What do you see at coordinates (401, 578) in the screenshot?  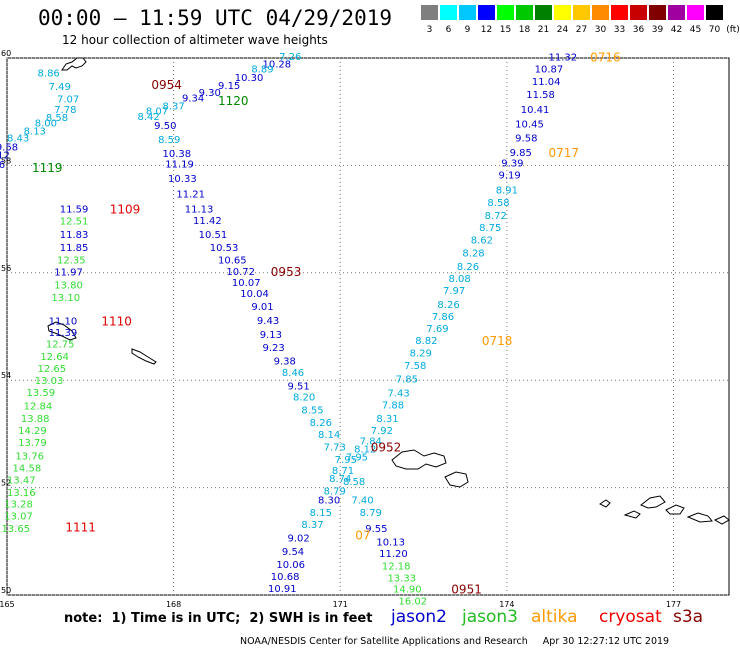 I see `swh-value-label: 13.33` at bounding box center [401, 578].